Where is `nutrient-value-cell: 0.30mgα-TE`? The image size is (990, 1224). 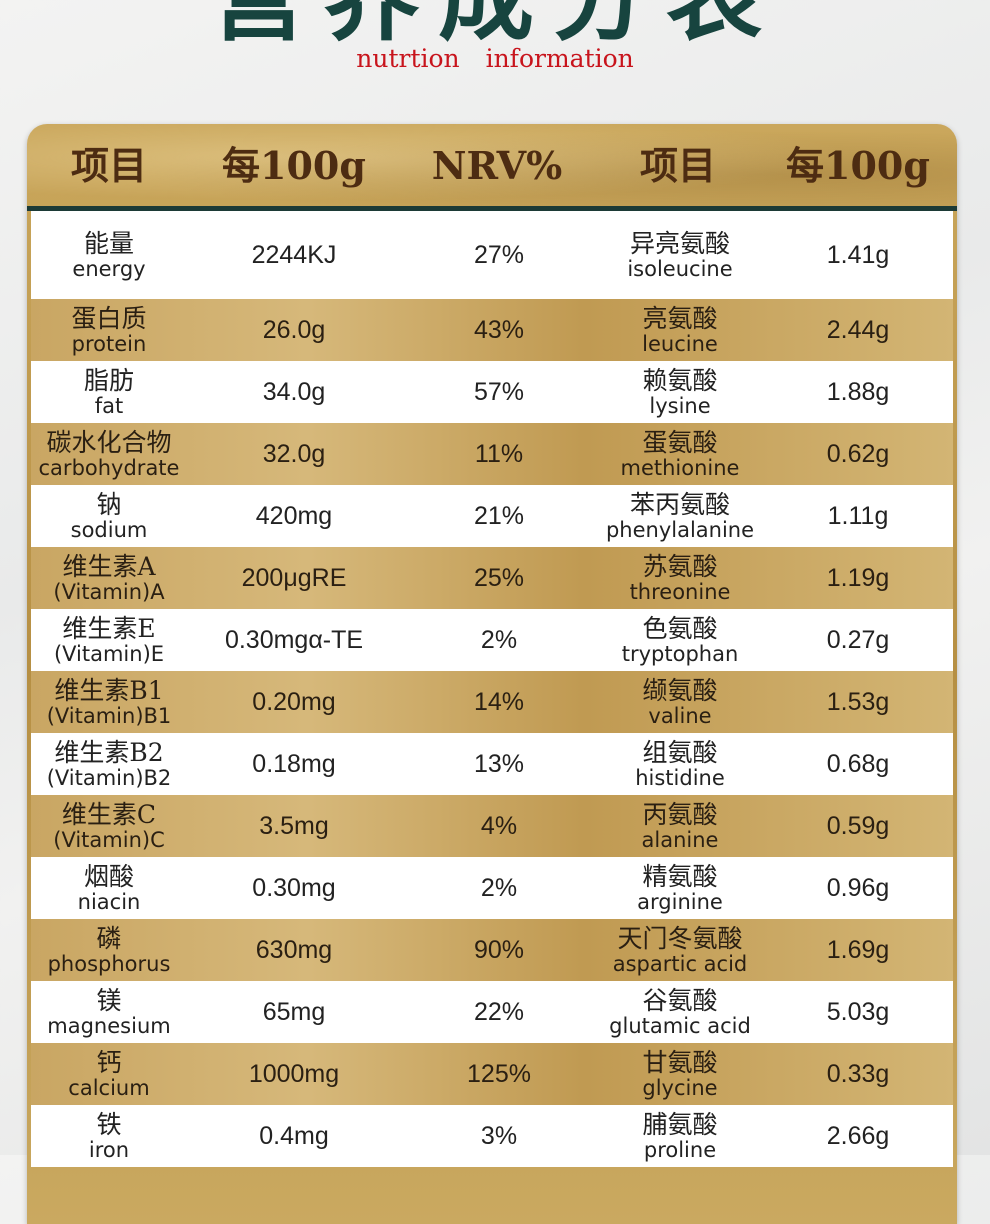
nutrient-value-cell: 0.30mgα-TE is located at coordinates (294, 640).